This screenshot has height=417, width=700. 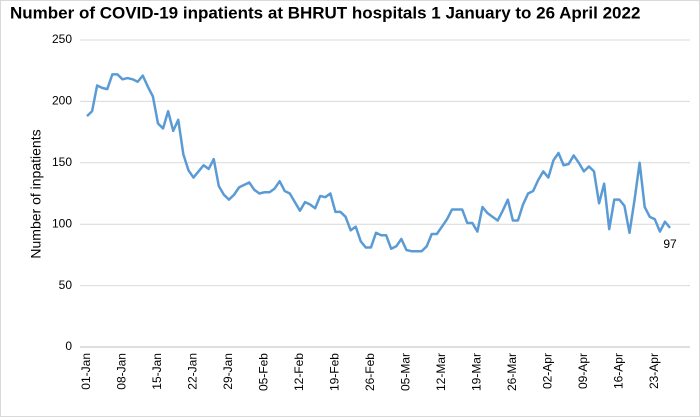 I want to click on y-axis-title: Number of inpatients, so click(x=36, y=193).